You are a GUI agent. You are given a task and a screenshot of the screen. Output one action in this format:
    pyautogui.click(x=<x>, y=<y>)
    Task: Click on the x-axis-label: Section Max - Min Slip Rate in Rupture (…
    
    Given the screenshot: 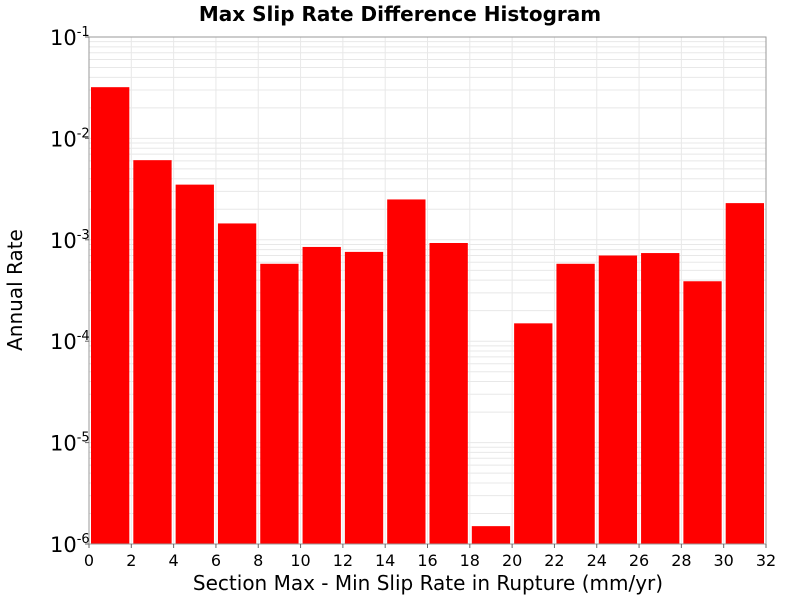 What is the action you would take?
    pyautogui.click(x=428, y=583)
    